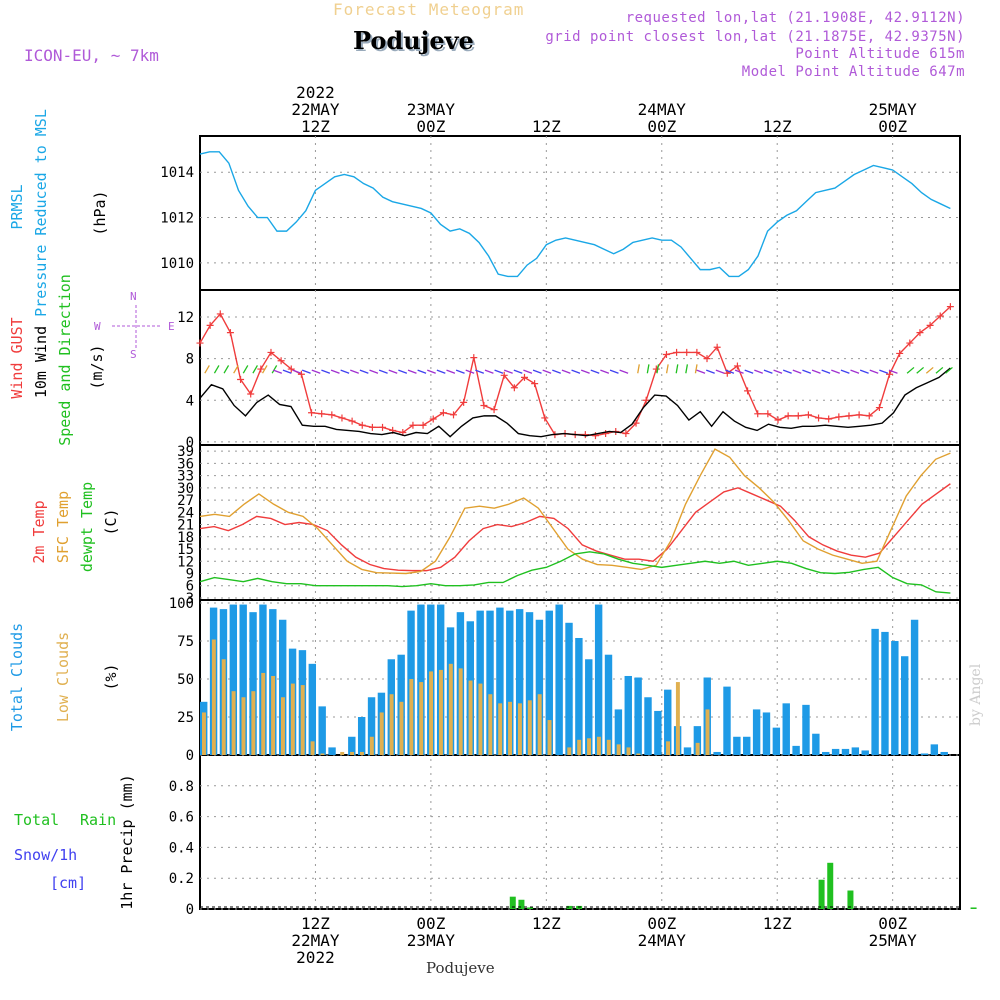 Image resolution: width=1000 pixels, height=1000 pixels. What do you see at coordinates (460, 968) in the screenshot?
I see `footer-location: Podujeve` at bounding box center [460, 968].